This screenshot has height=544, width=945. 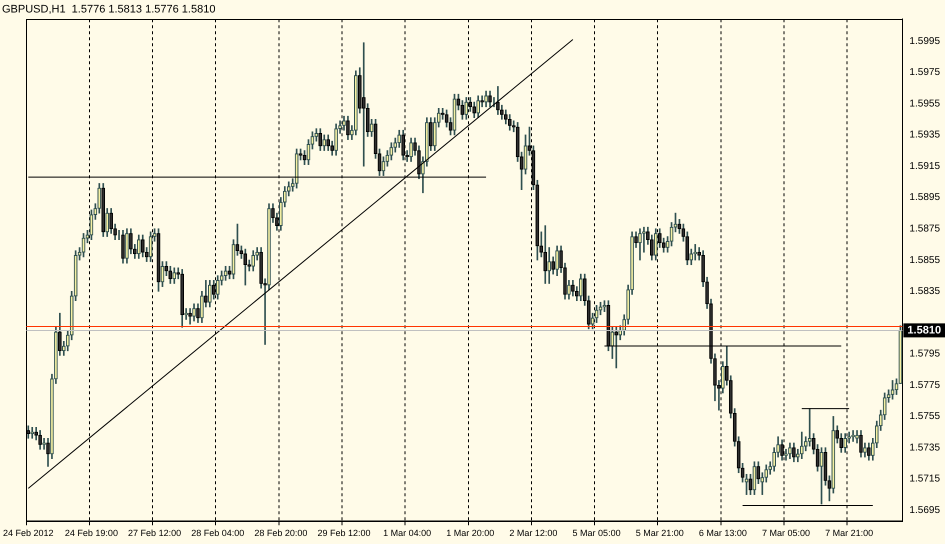 I want to click on chart-title: GBPUSD,H1 1.5776 1.5813 1.5776 1.5810, so click(x=109, y=10).